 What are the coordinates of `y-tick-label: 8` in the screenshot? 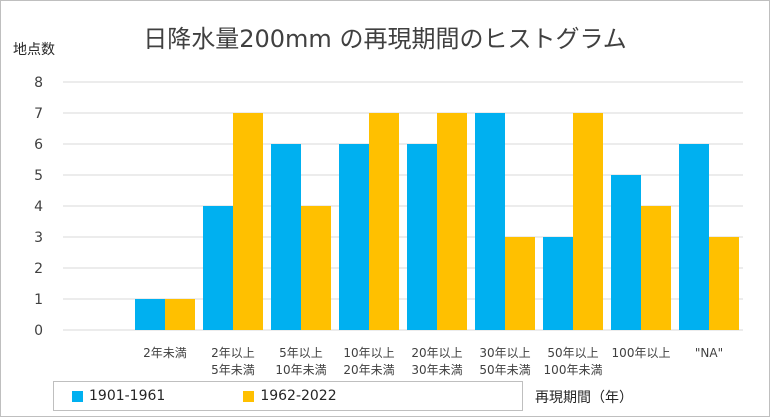 It's located at (38, 83).